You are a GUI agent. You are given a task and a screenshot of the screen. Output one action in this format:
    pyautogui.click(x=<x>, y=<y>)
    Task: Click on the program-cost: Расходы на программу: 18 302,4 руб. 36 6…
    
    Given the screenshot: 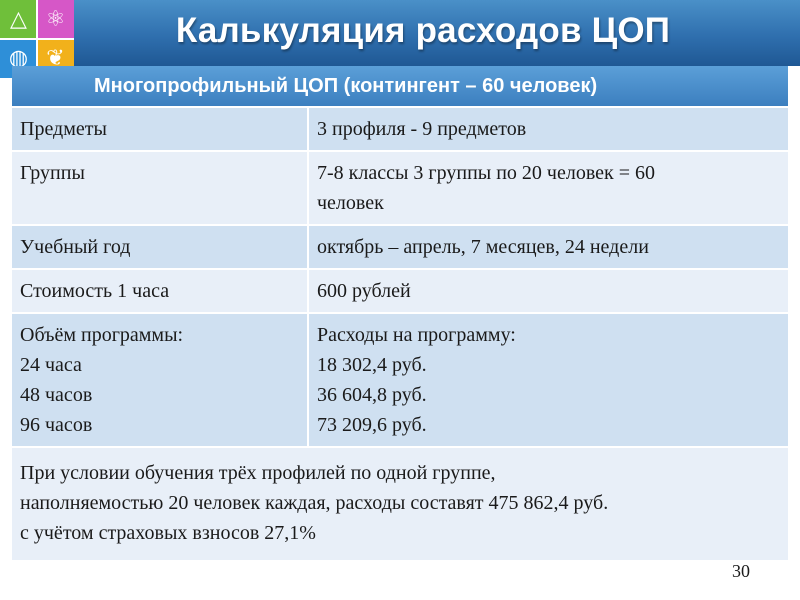 What is the action you would take?
    pyautogui.click(x=548, y=380)
    